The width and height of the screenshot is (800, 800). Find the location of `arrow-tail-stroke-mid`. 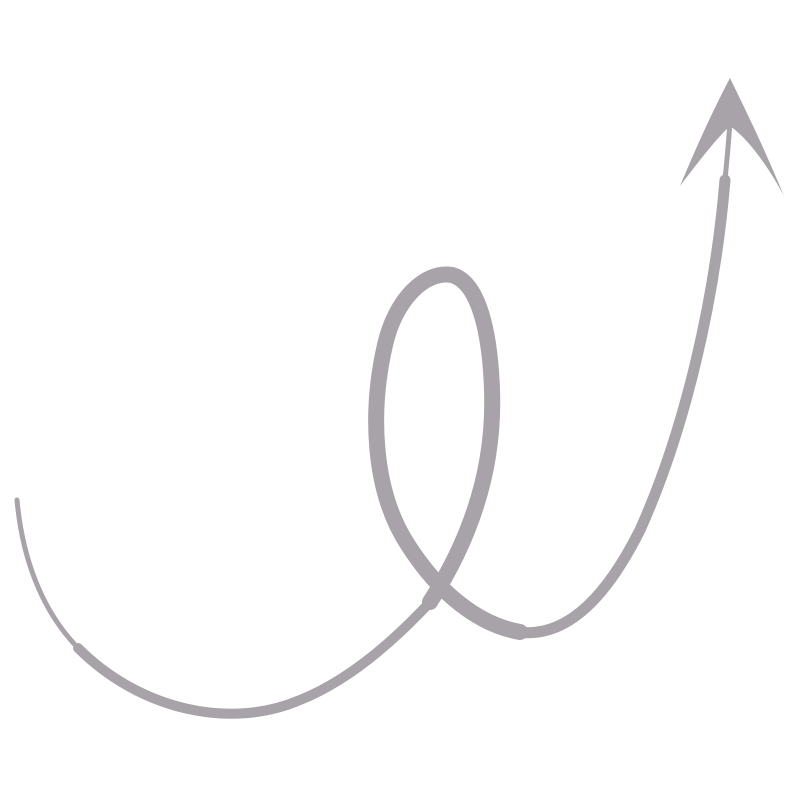

arrow-tail-stroke-mid is located at coordinates (255, 657).